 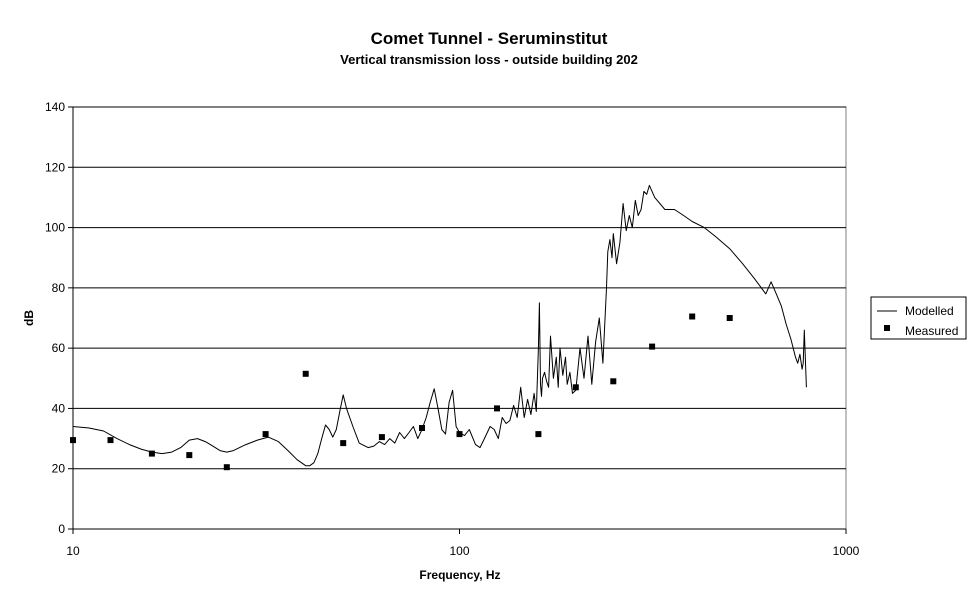 I want to click on y-tick-label-100: 100, so click(x=55, y=228).